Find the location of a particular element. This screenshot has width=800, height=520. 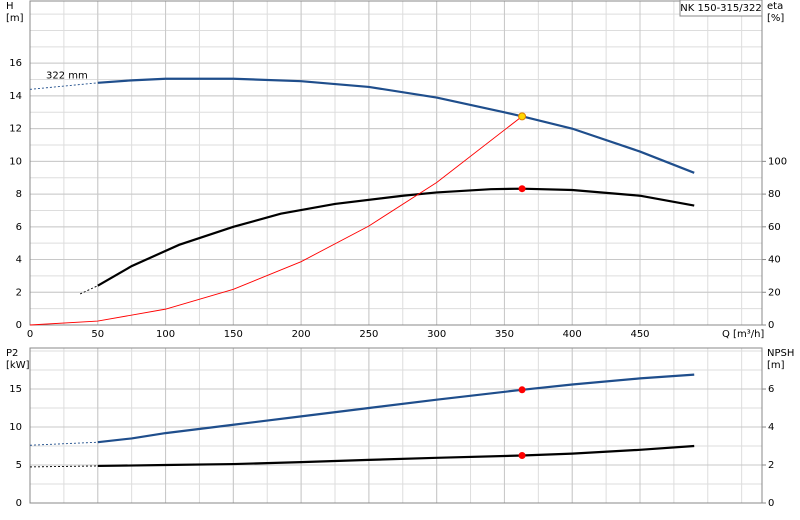

y-axis-label: P2 is located at coordinates (12, 353).